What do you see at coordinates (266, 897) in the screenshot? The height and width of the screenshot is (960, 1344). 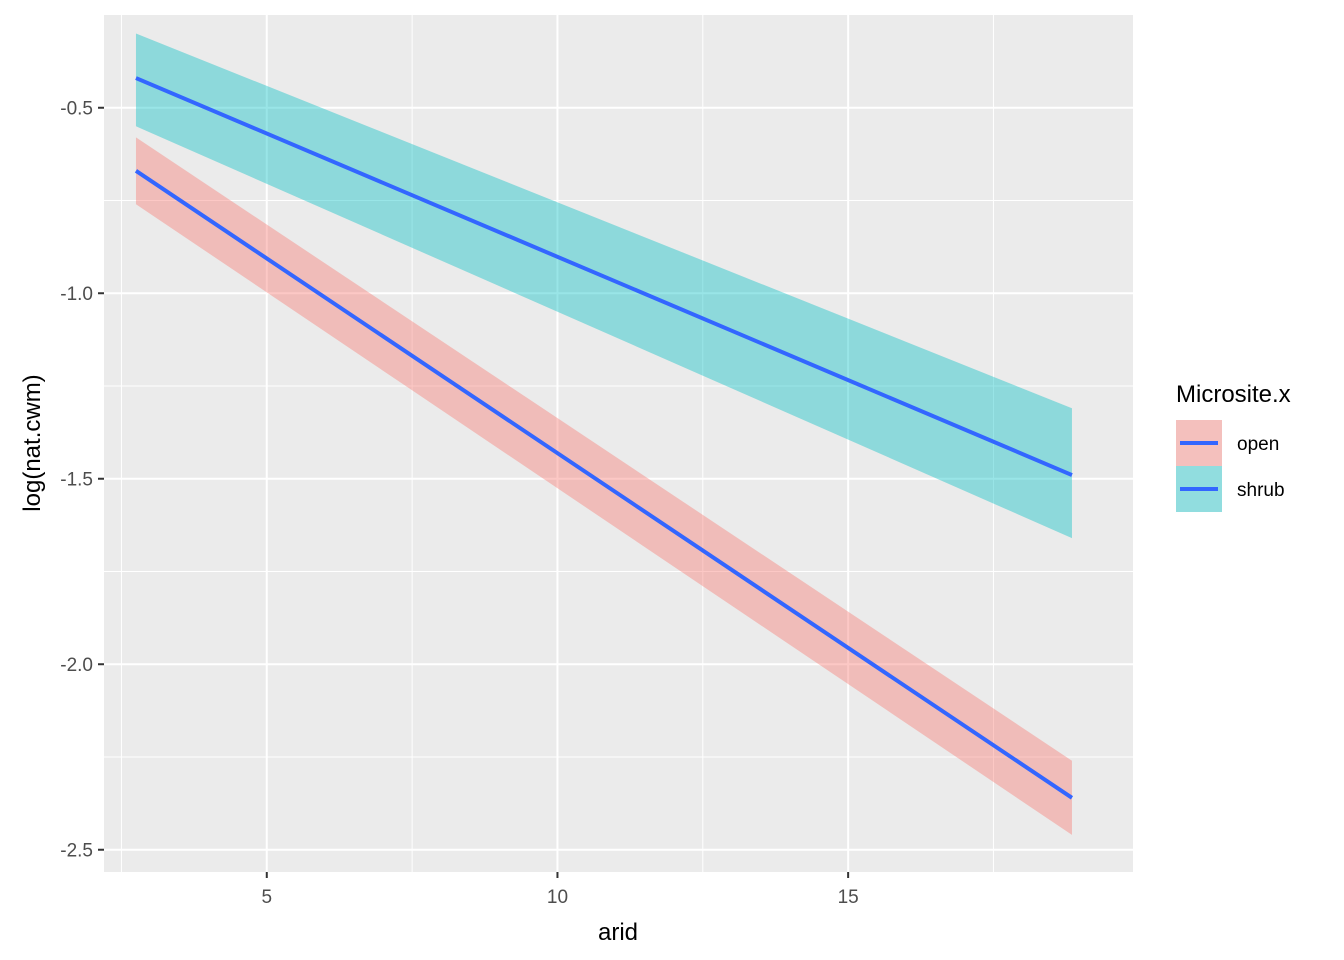 I see `x-tick-label: 5` at bounding box center [266, 897].